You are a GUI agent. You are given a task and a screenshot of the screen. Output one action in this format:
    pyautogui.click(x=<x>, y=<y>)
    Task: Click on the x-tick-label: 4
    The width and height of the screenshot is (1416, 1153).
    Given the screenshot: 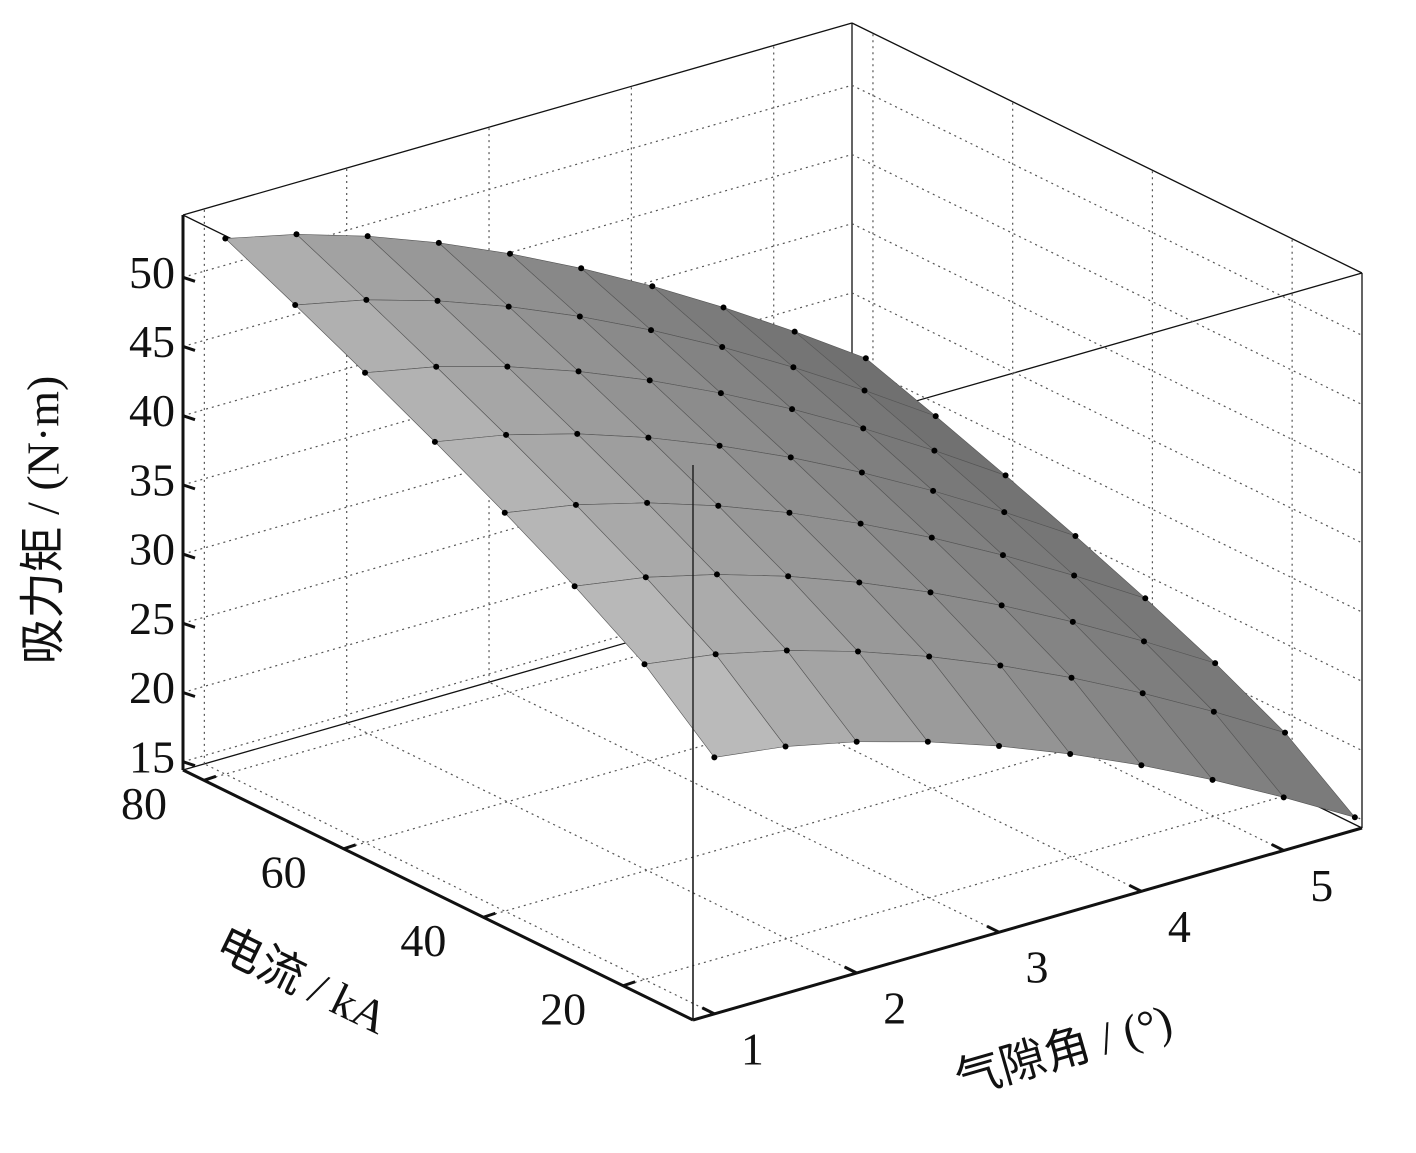 What is the action you would take?
    pyautogui.click(x=1179, y=926)
    